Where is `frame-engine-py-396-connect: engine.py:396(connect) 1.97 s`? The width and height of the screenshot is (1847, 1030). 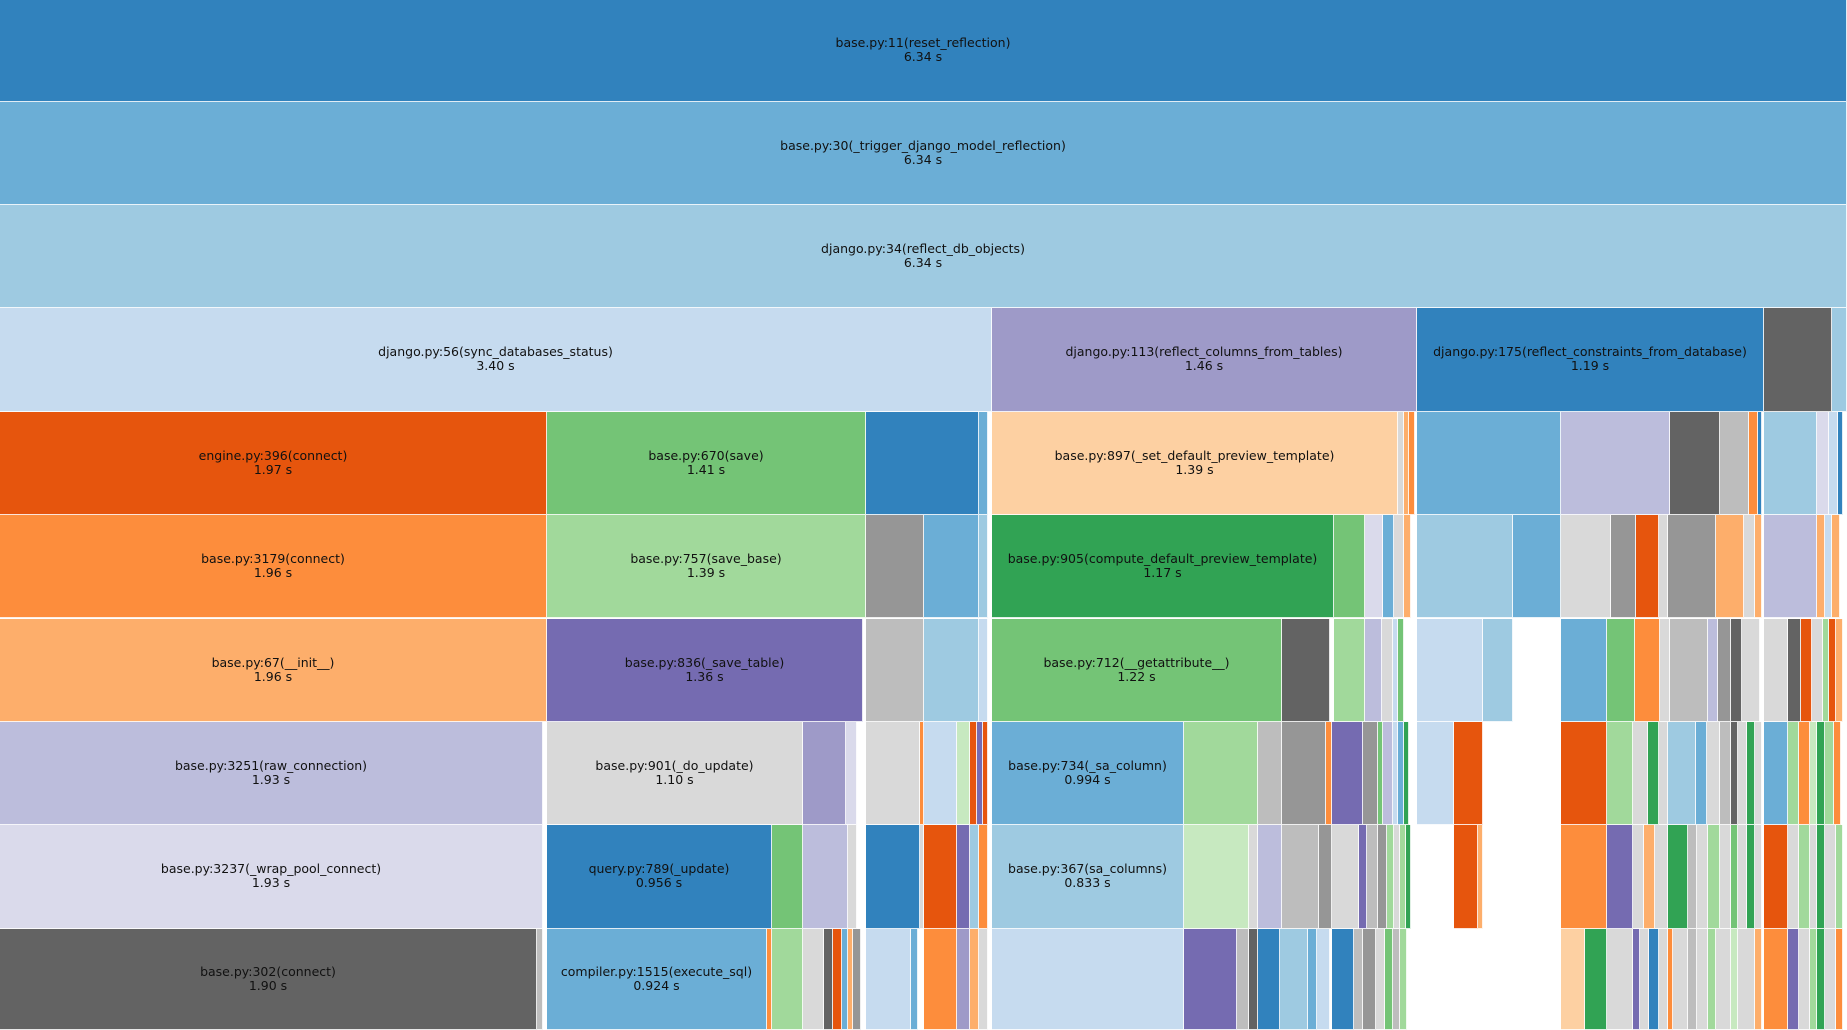
frame-engine-py-396-connect: engine.py:396(connect) 1.97 s is located at coordinates (273, 463).